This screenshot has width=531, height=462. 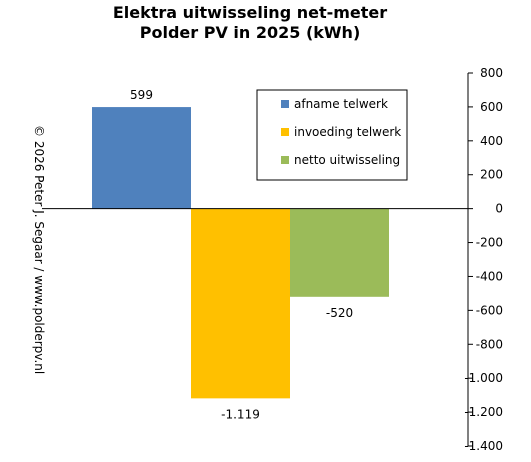 I want to click on y-tick-label: -400, so click(x=489, y=276).